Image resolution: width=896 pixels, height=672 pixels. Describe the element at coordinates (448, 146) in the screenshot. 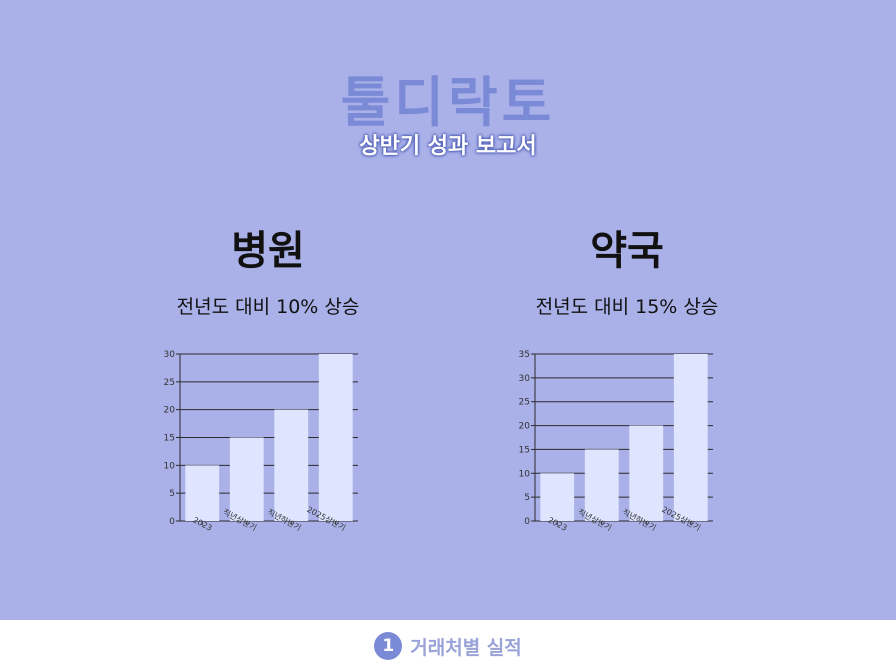

I see `report-subtitle: 상반기 성과 보고서` at that location.